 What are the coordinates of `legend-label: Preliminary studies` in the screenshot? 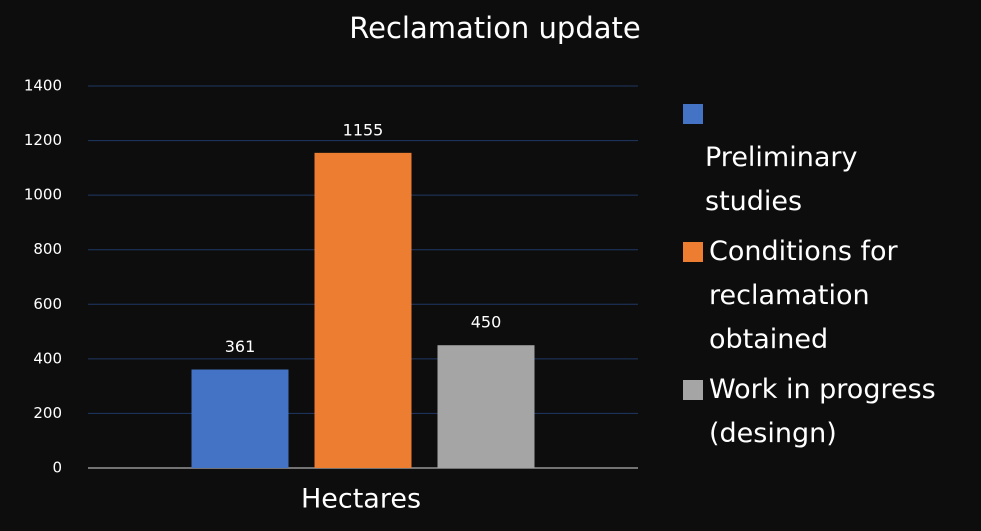 It's located at (781, 179).